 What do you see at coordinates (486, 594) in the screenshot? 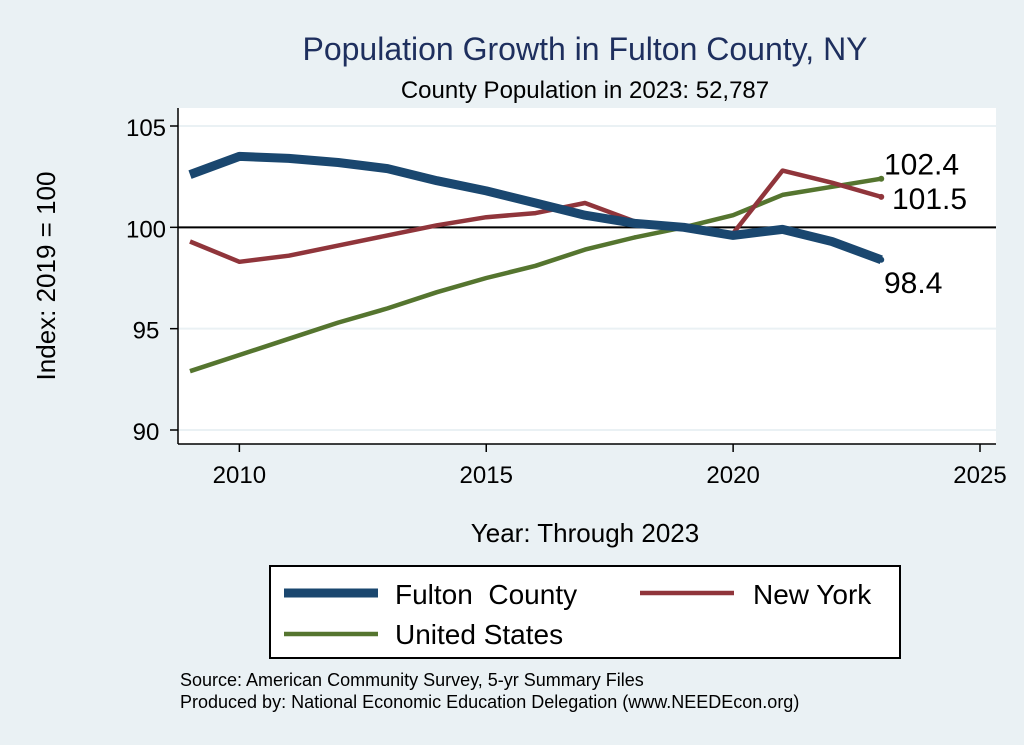
I see `legend-label-fulton-county: Fulton County` at bounding box center [486, 594].